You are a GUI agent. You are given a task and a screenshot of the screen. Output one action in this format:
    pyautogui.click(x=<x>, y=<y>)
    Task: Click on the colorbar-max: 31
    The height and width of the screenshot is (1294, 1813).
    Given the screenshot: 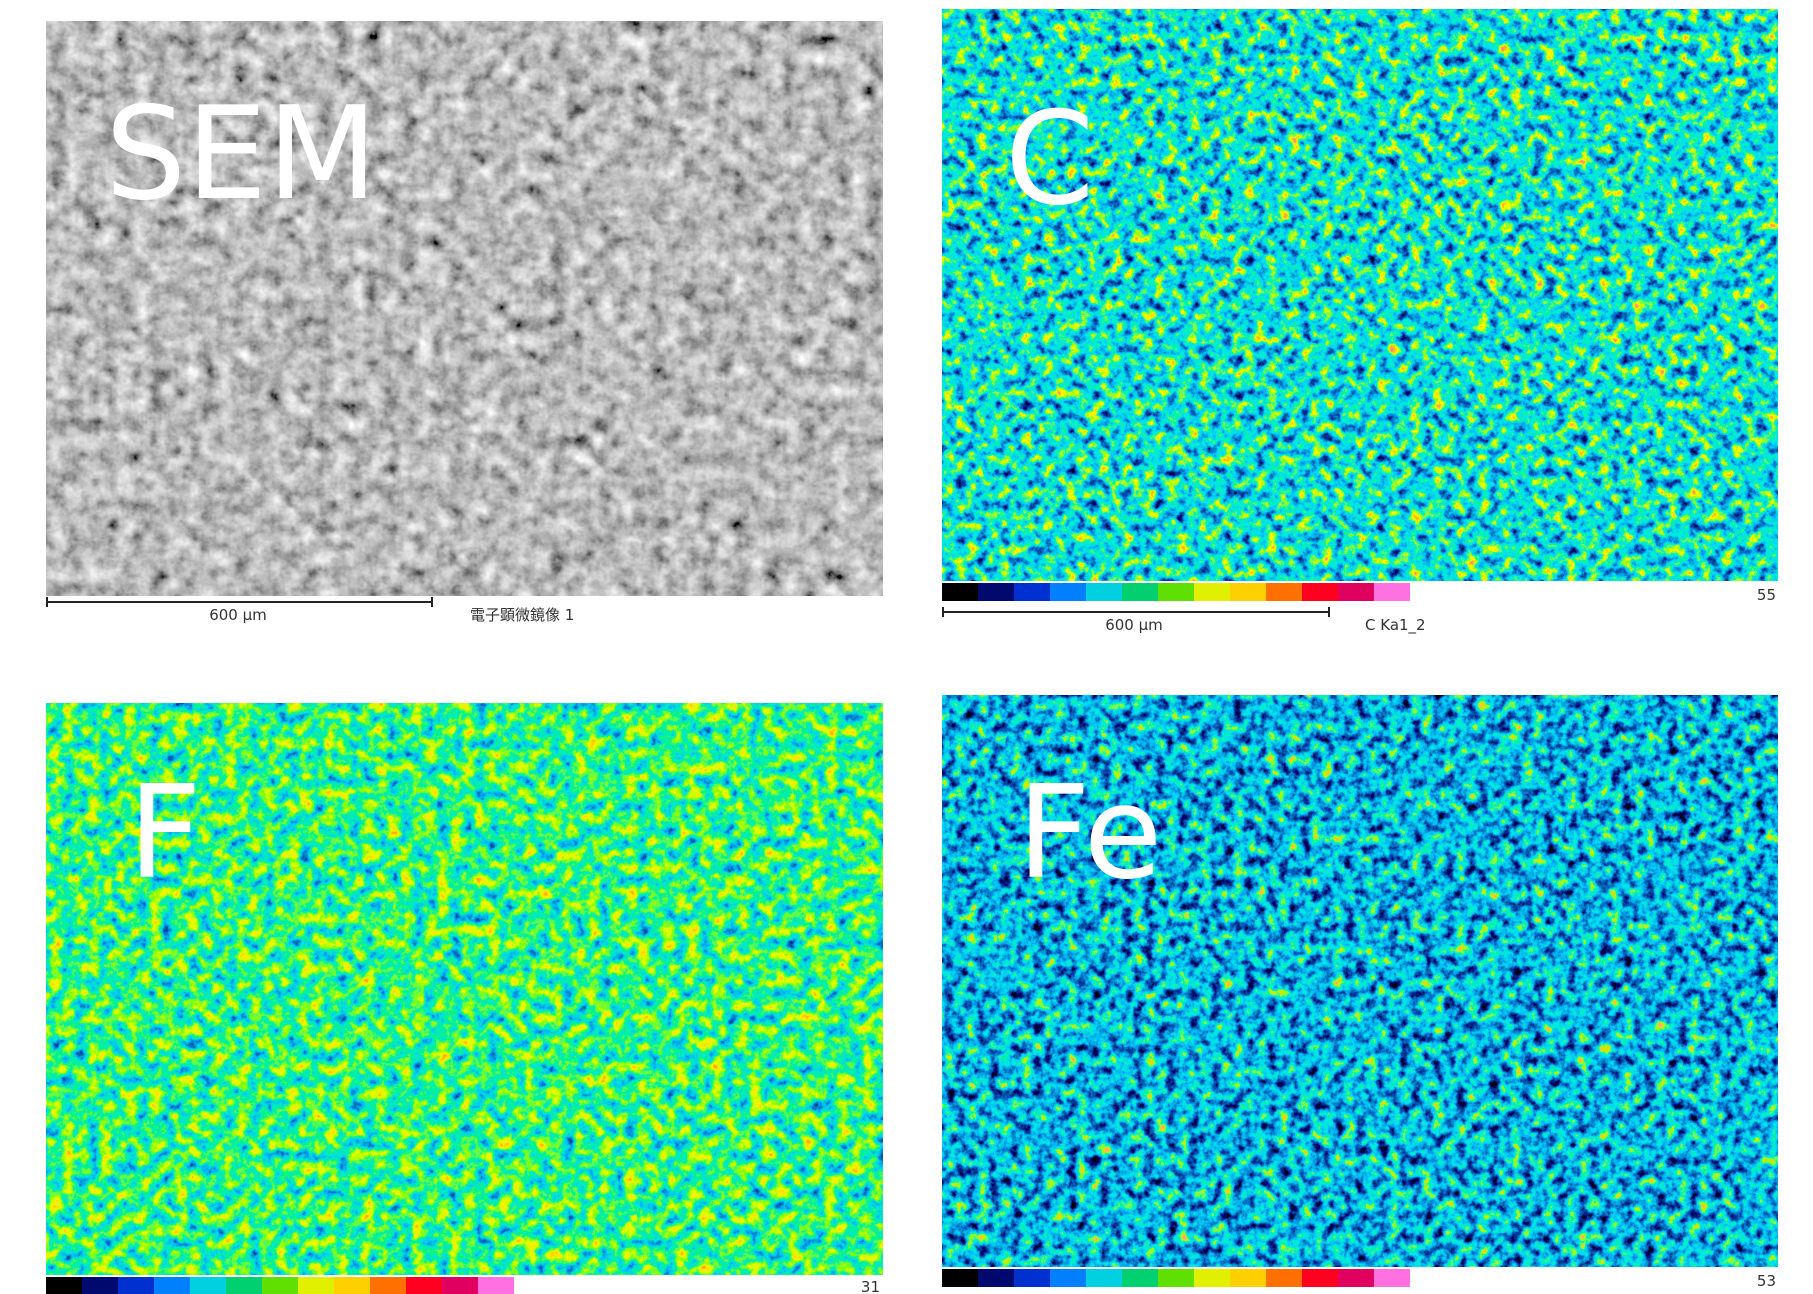 What is the action you would take?
    pyautogui.click(x=870, y=1286)
    